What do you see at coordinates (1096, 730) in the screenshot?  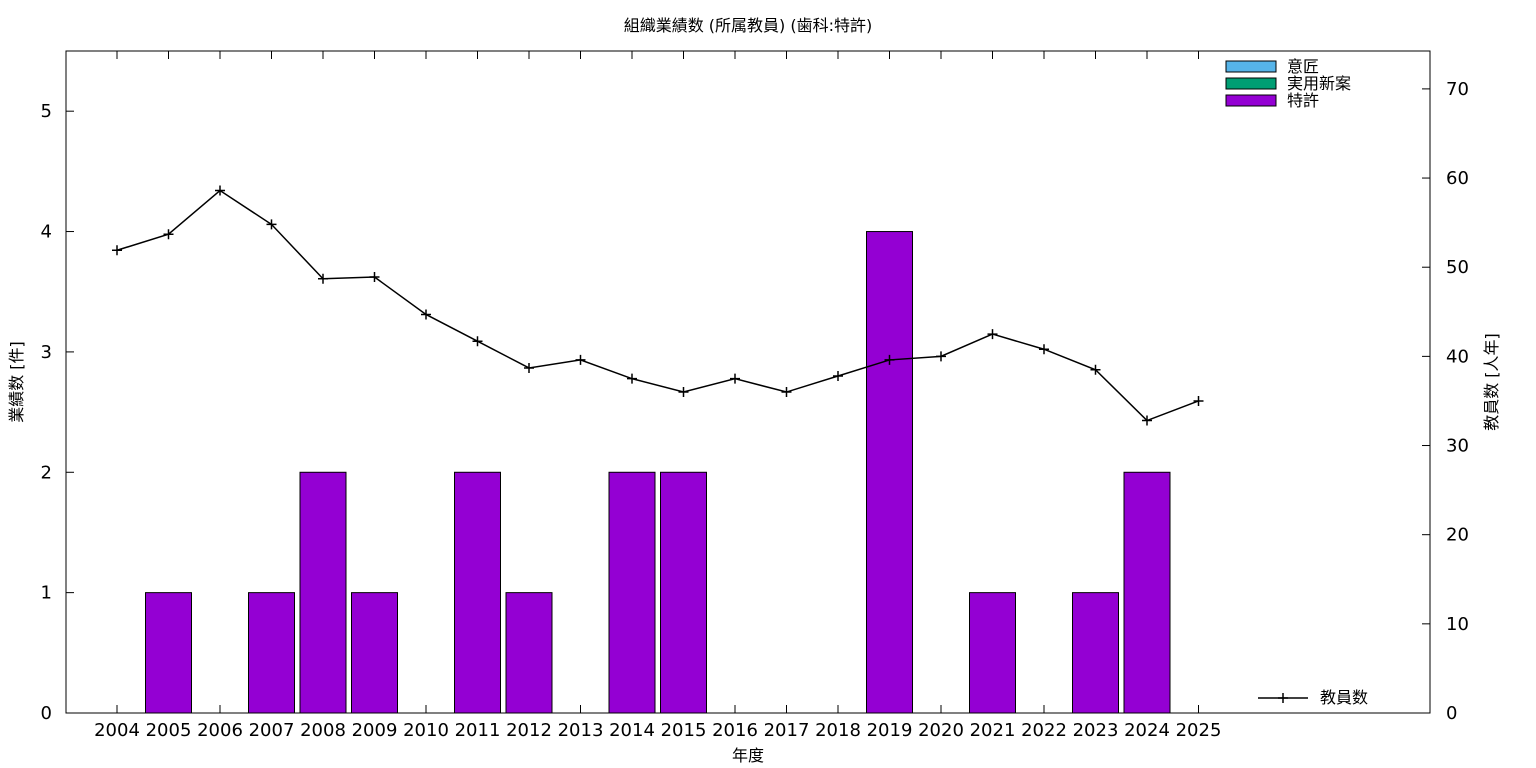 I see `x-tick-label: 2023` at bounding box center [1096, 730].